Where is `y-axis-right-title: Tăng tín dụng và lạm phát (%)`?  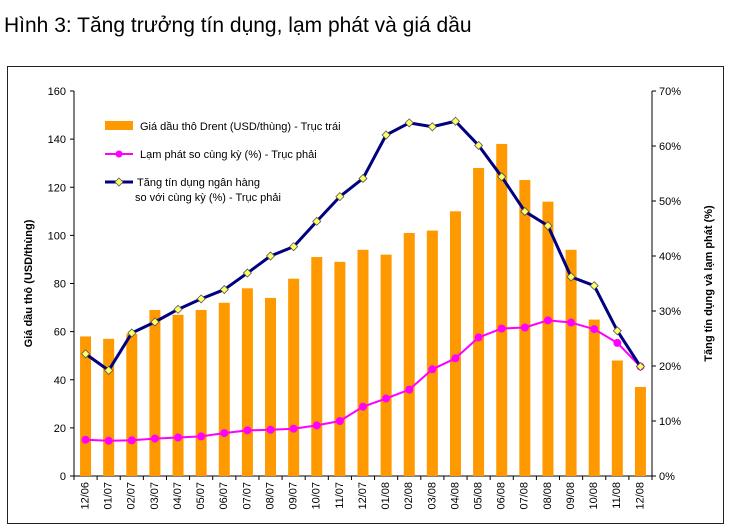 y-axis-right-title: Tăng tín dụng và lạm phát (%) is located at coordinates (709, 283).